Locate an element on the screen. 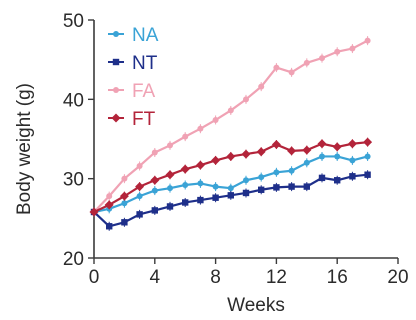  y-tick-label: 40 is located at coordinates (73, 100).